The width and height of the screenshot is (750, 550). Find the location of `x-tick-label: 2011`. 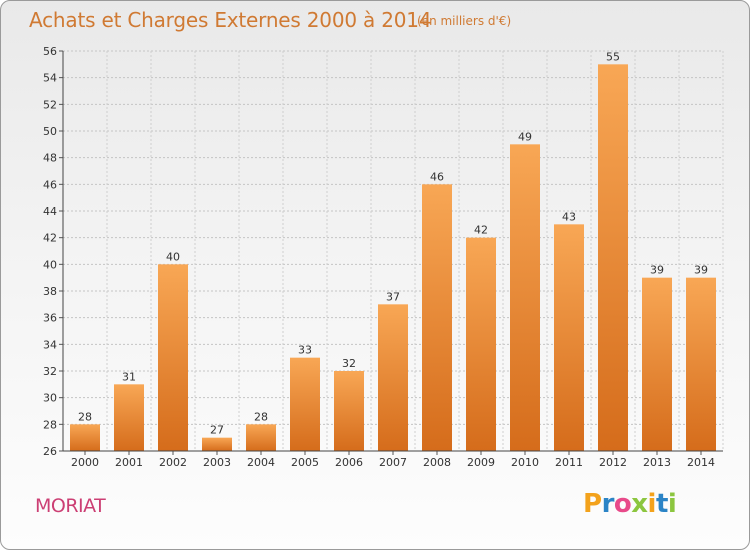

x-tick-label: 2011 is located at coordinates (569, 462).